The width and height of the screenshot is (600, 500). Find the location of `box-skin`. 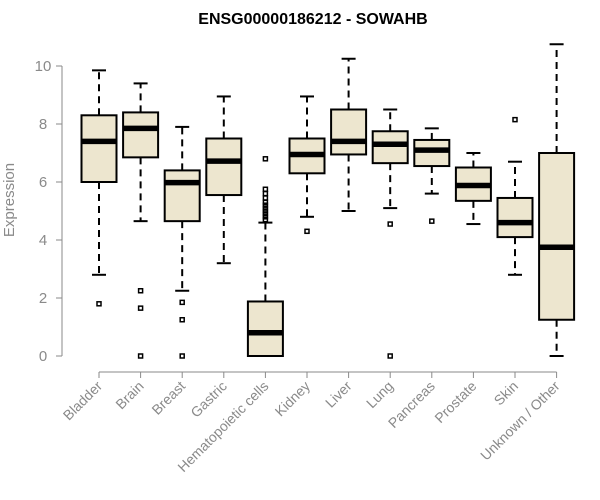

box-skin is located at coordinates (515, 196).